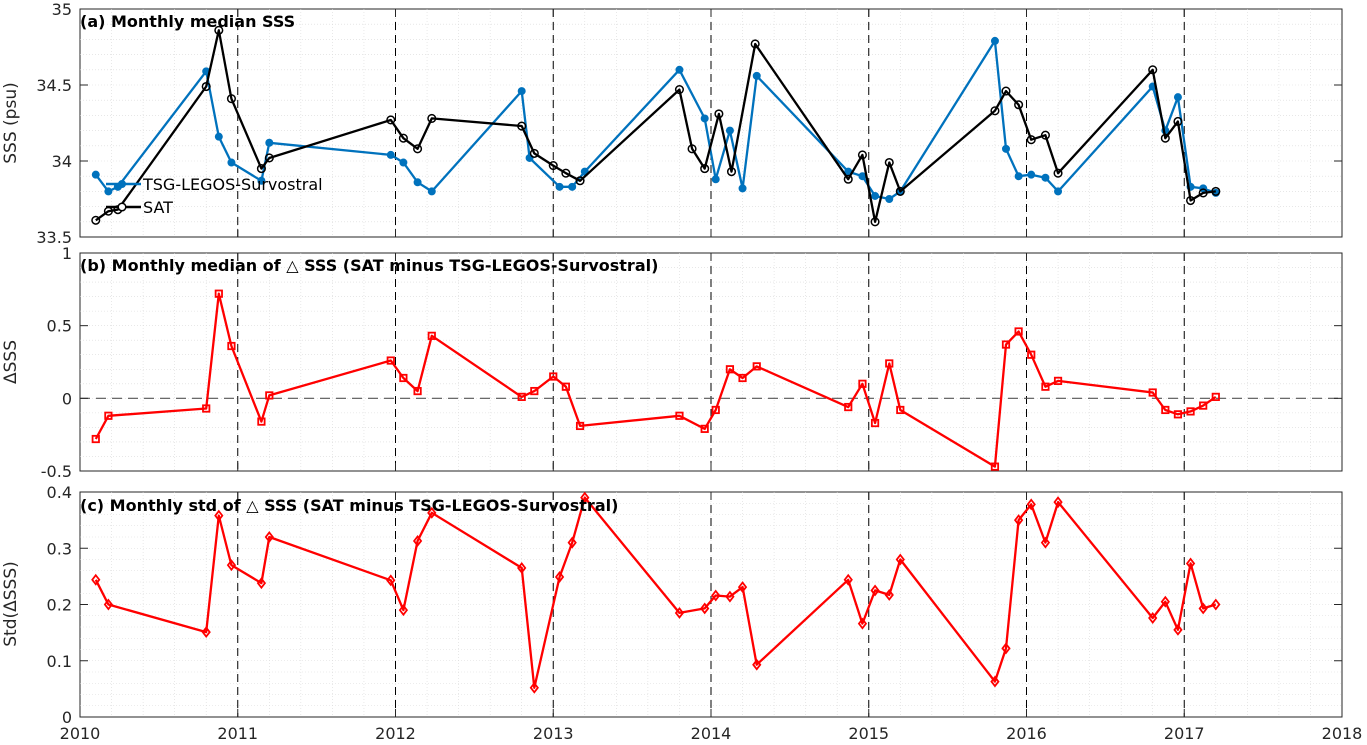  I want to click on y-tick-label: 0.3, so click(59, 548).